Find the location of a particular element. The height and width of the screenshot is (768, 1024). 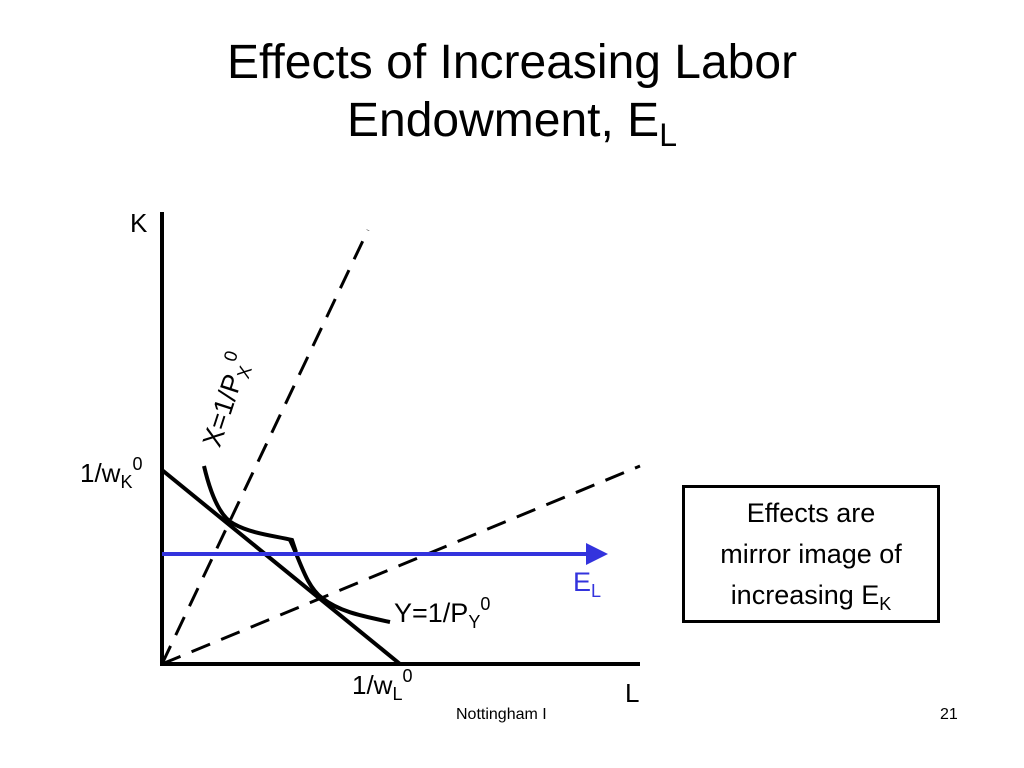

note-line2: mirror image of is located at coordinates (811, 553).